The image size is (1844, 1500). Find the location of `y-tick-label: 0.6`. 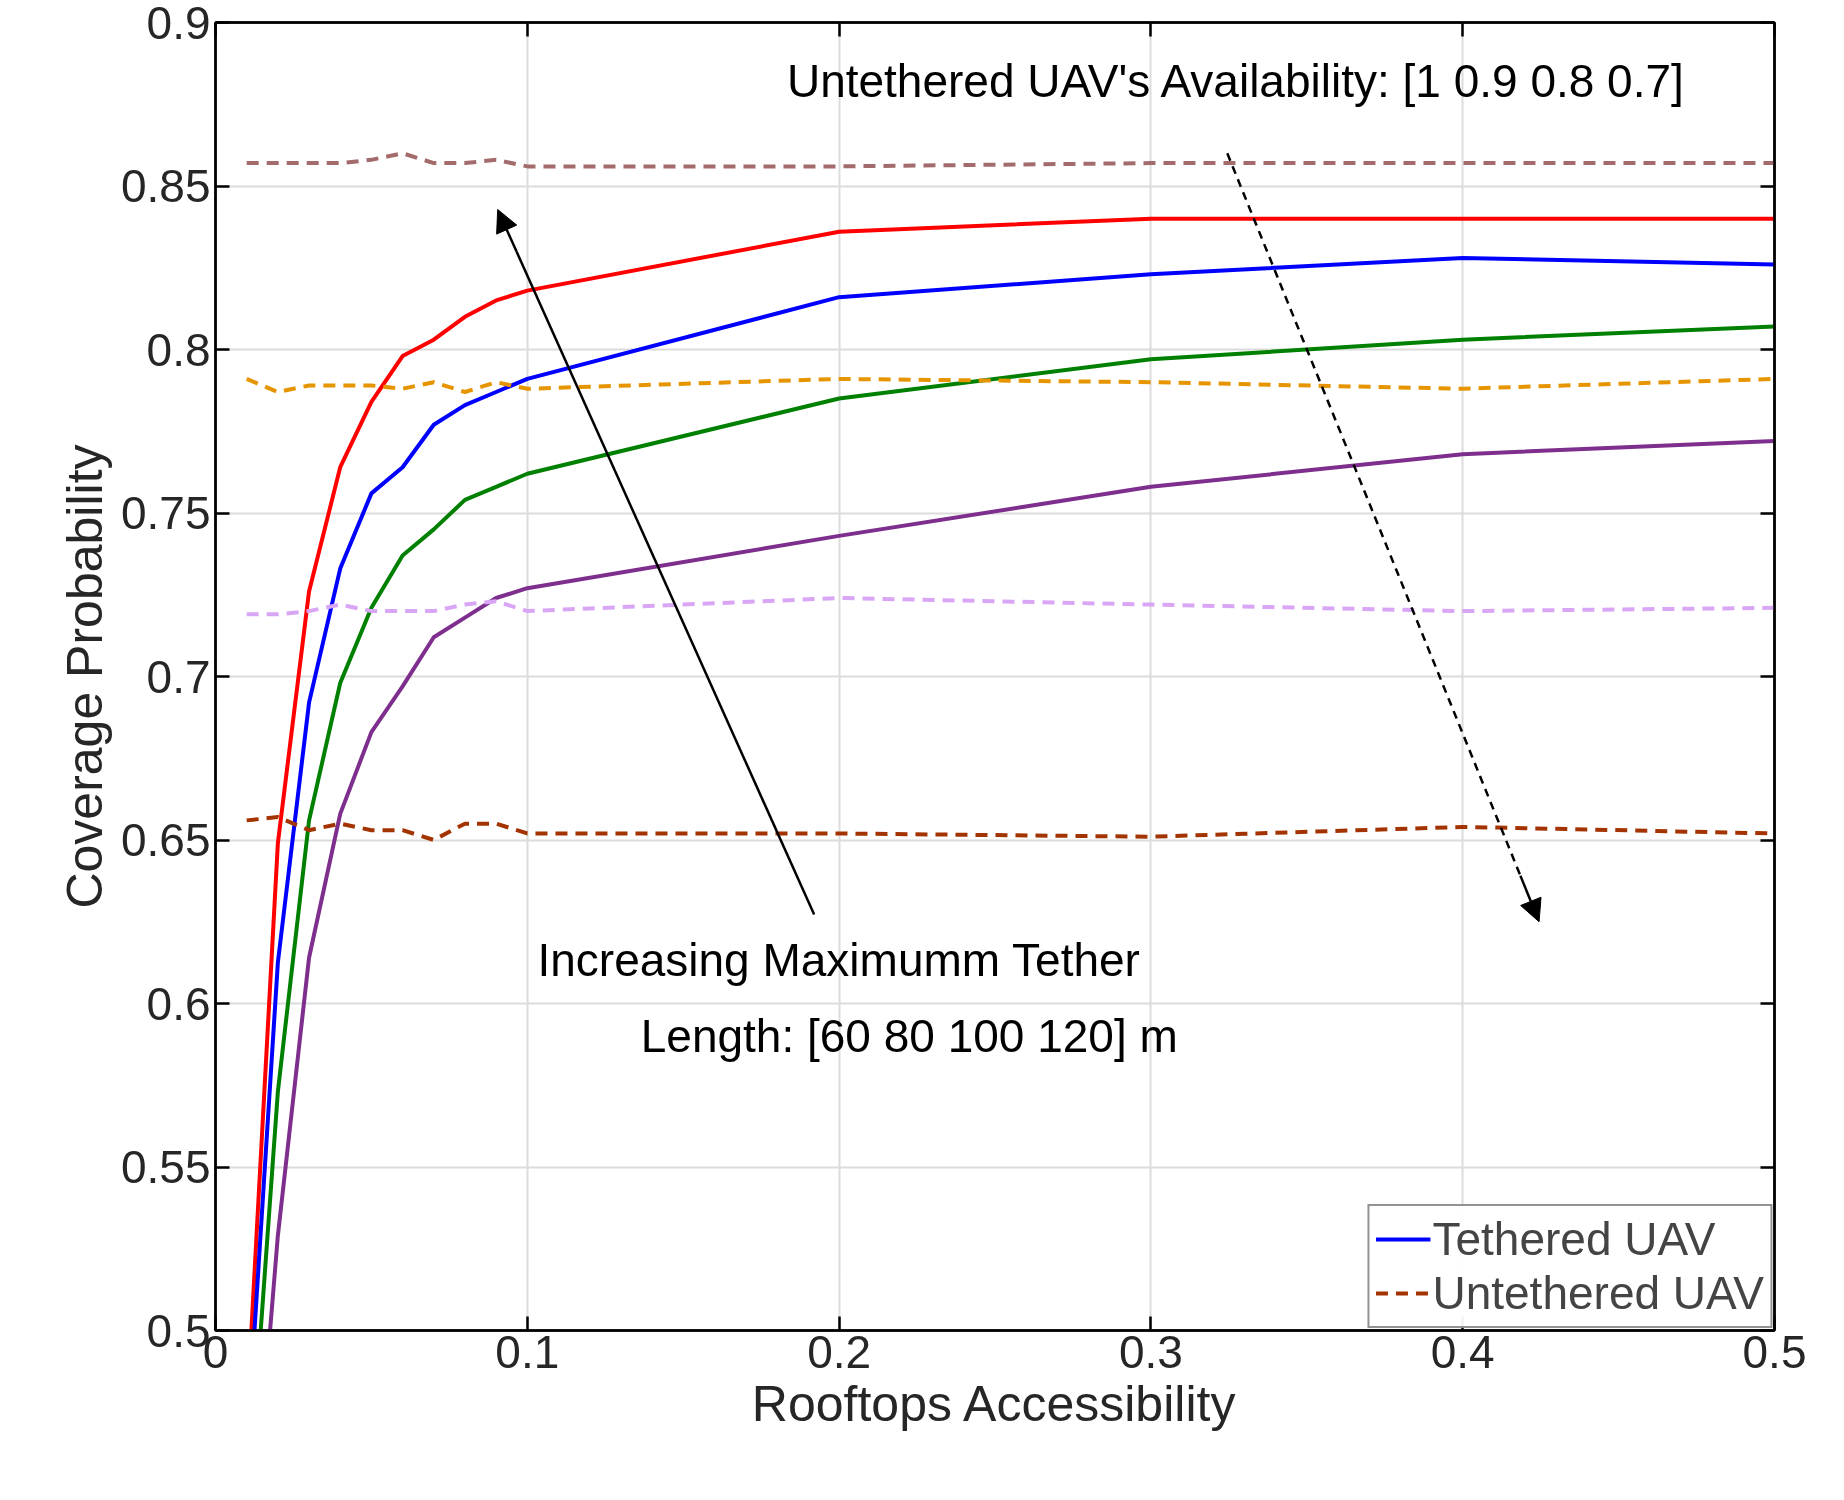

y-tick-label: 0.6 is located at coordinates (178, 1003).